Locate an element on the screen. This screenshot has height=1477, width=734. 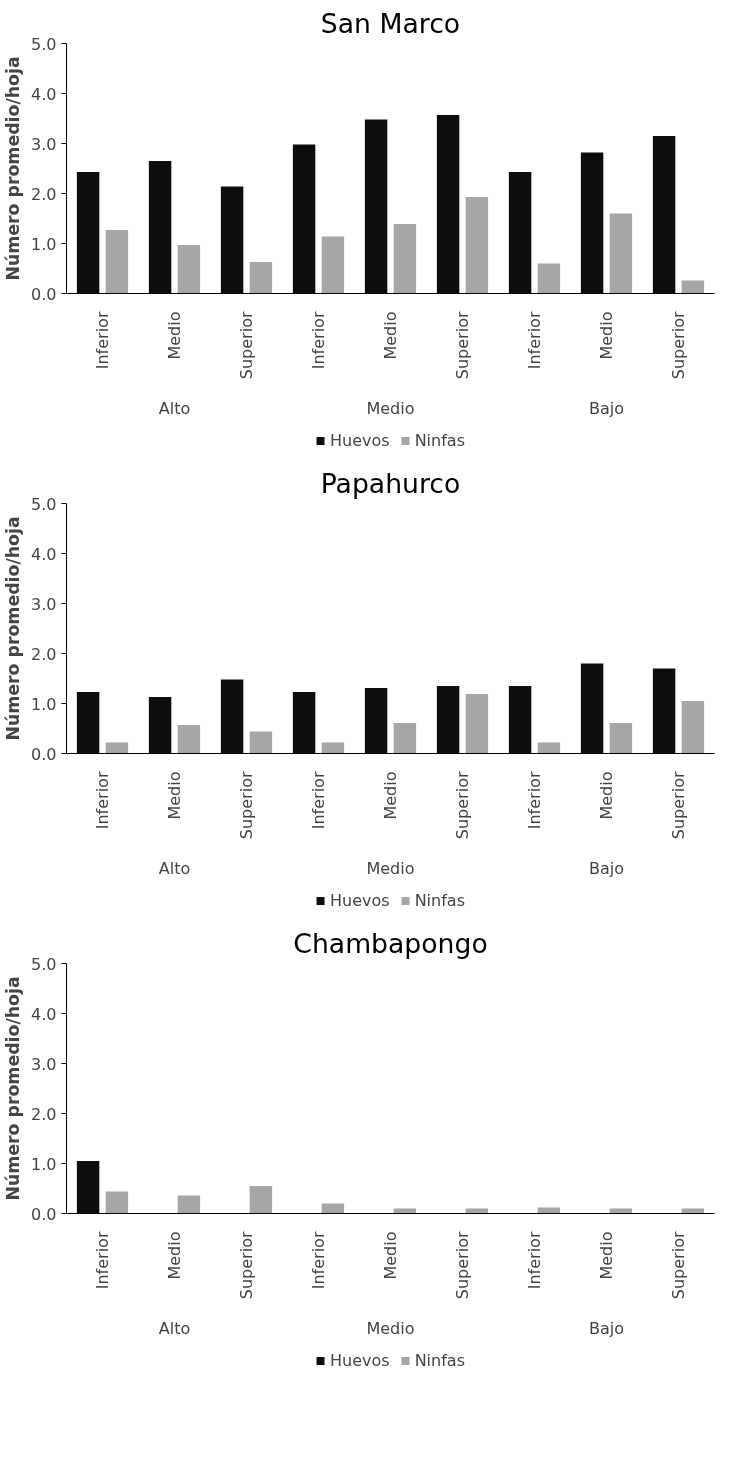
chart-title: Papahurco is located at coordinates (390, 483).